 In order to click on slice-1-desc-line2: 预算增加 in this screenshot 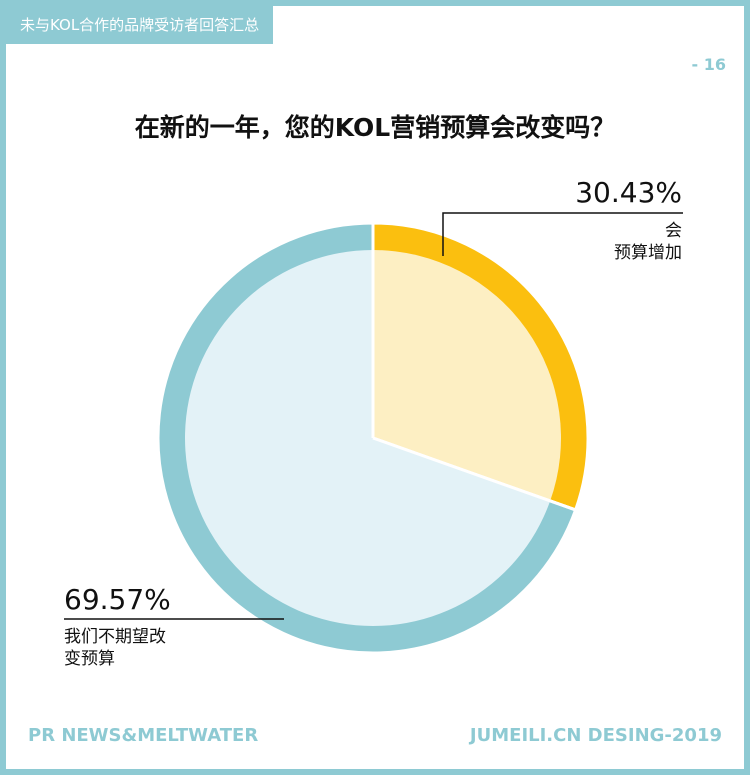, I will do `click(648, 253)`.